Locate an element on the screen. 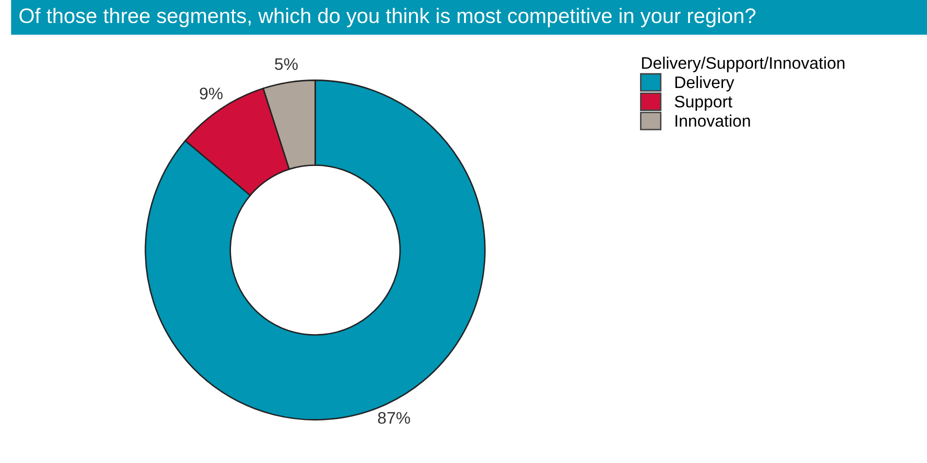  legend-label: Delivery is located at coordinates (704, 84).